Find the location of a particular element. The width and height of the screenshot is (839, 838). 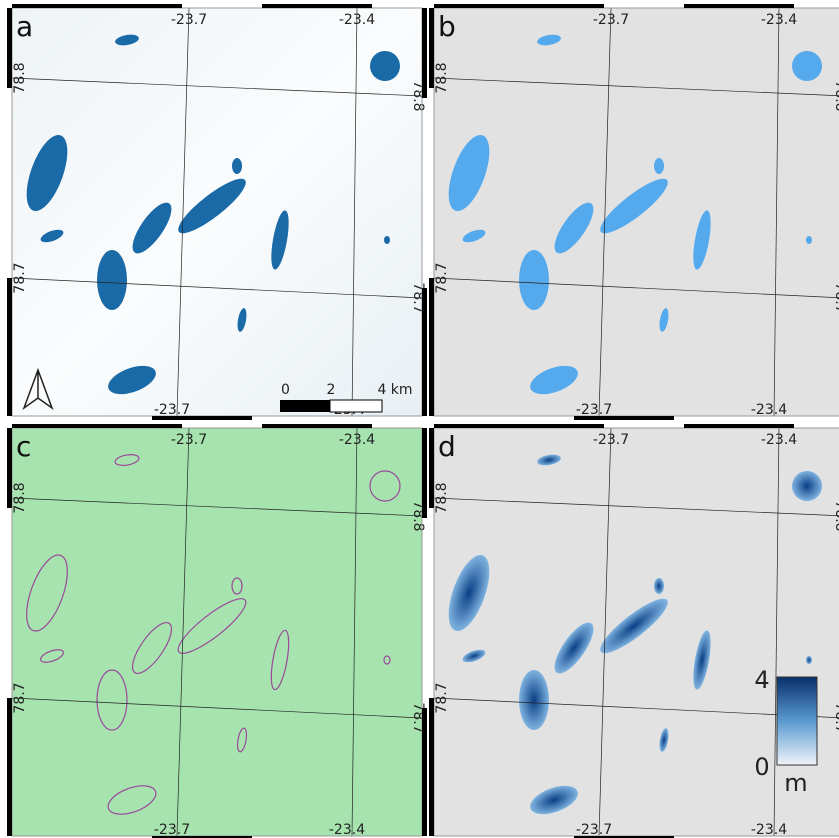

panel-label: b is located at coordinates (447, 26).